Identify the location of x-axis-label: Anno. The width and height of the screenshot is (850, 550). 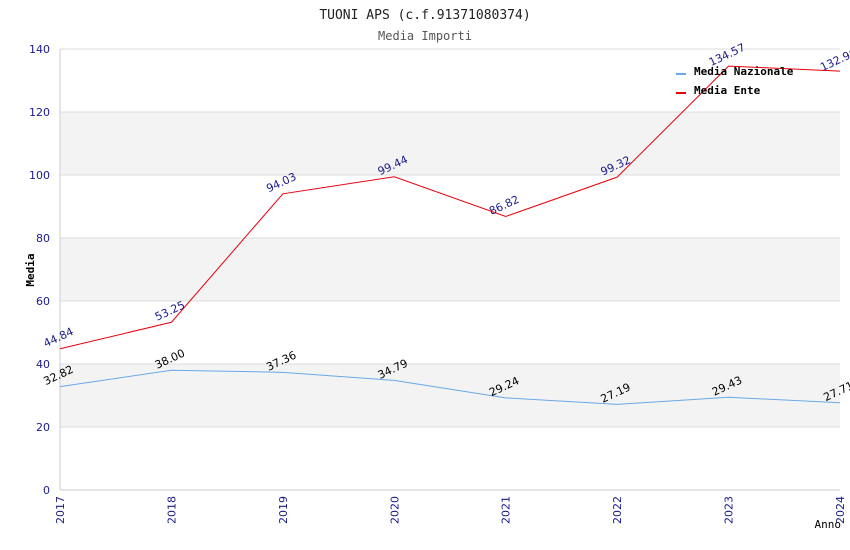
(828, 524).